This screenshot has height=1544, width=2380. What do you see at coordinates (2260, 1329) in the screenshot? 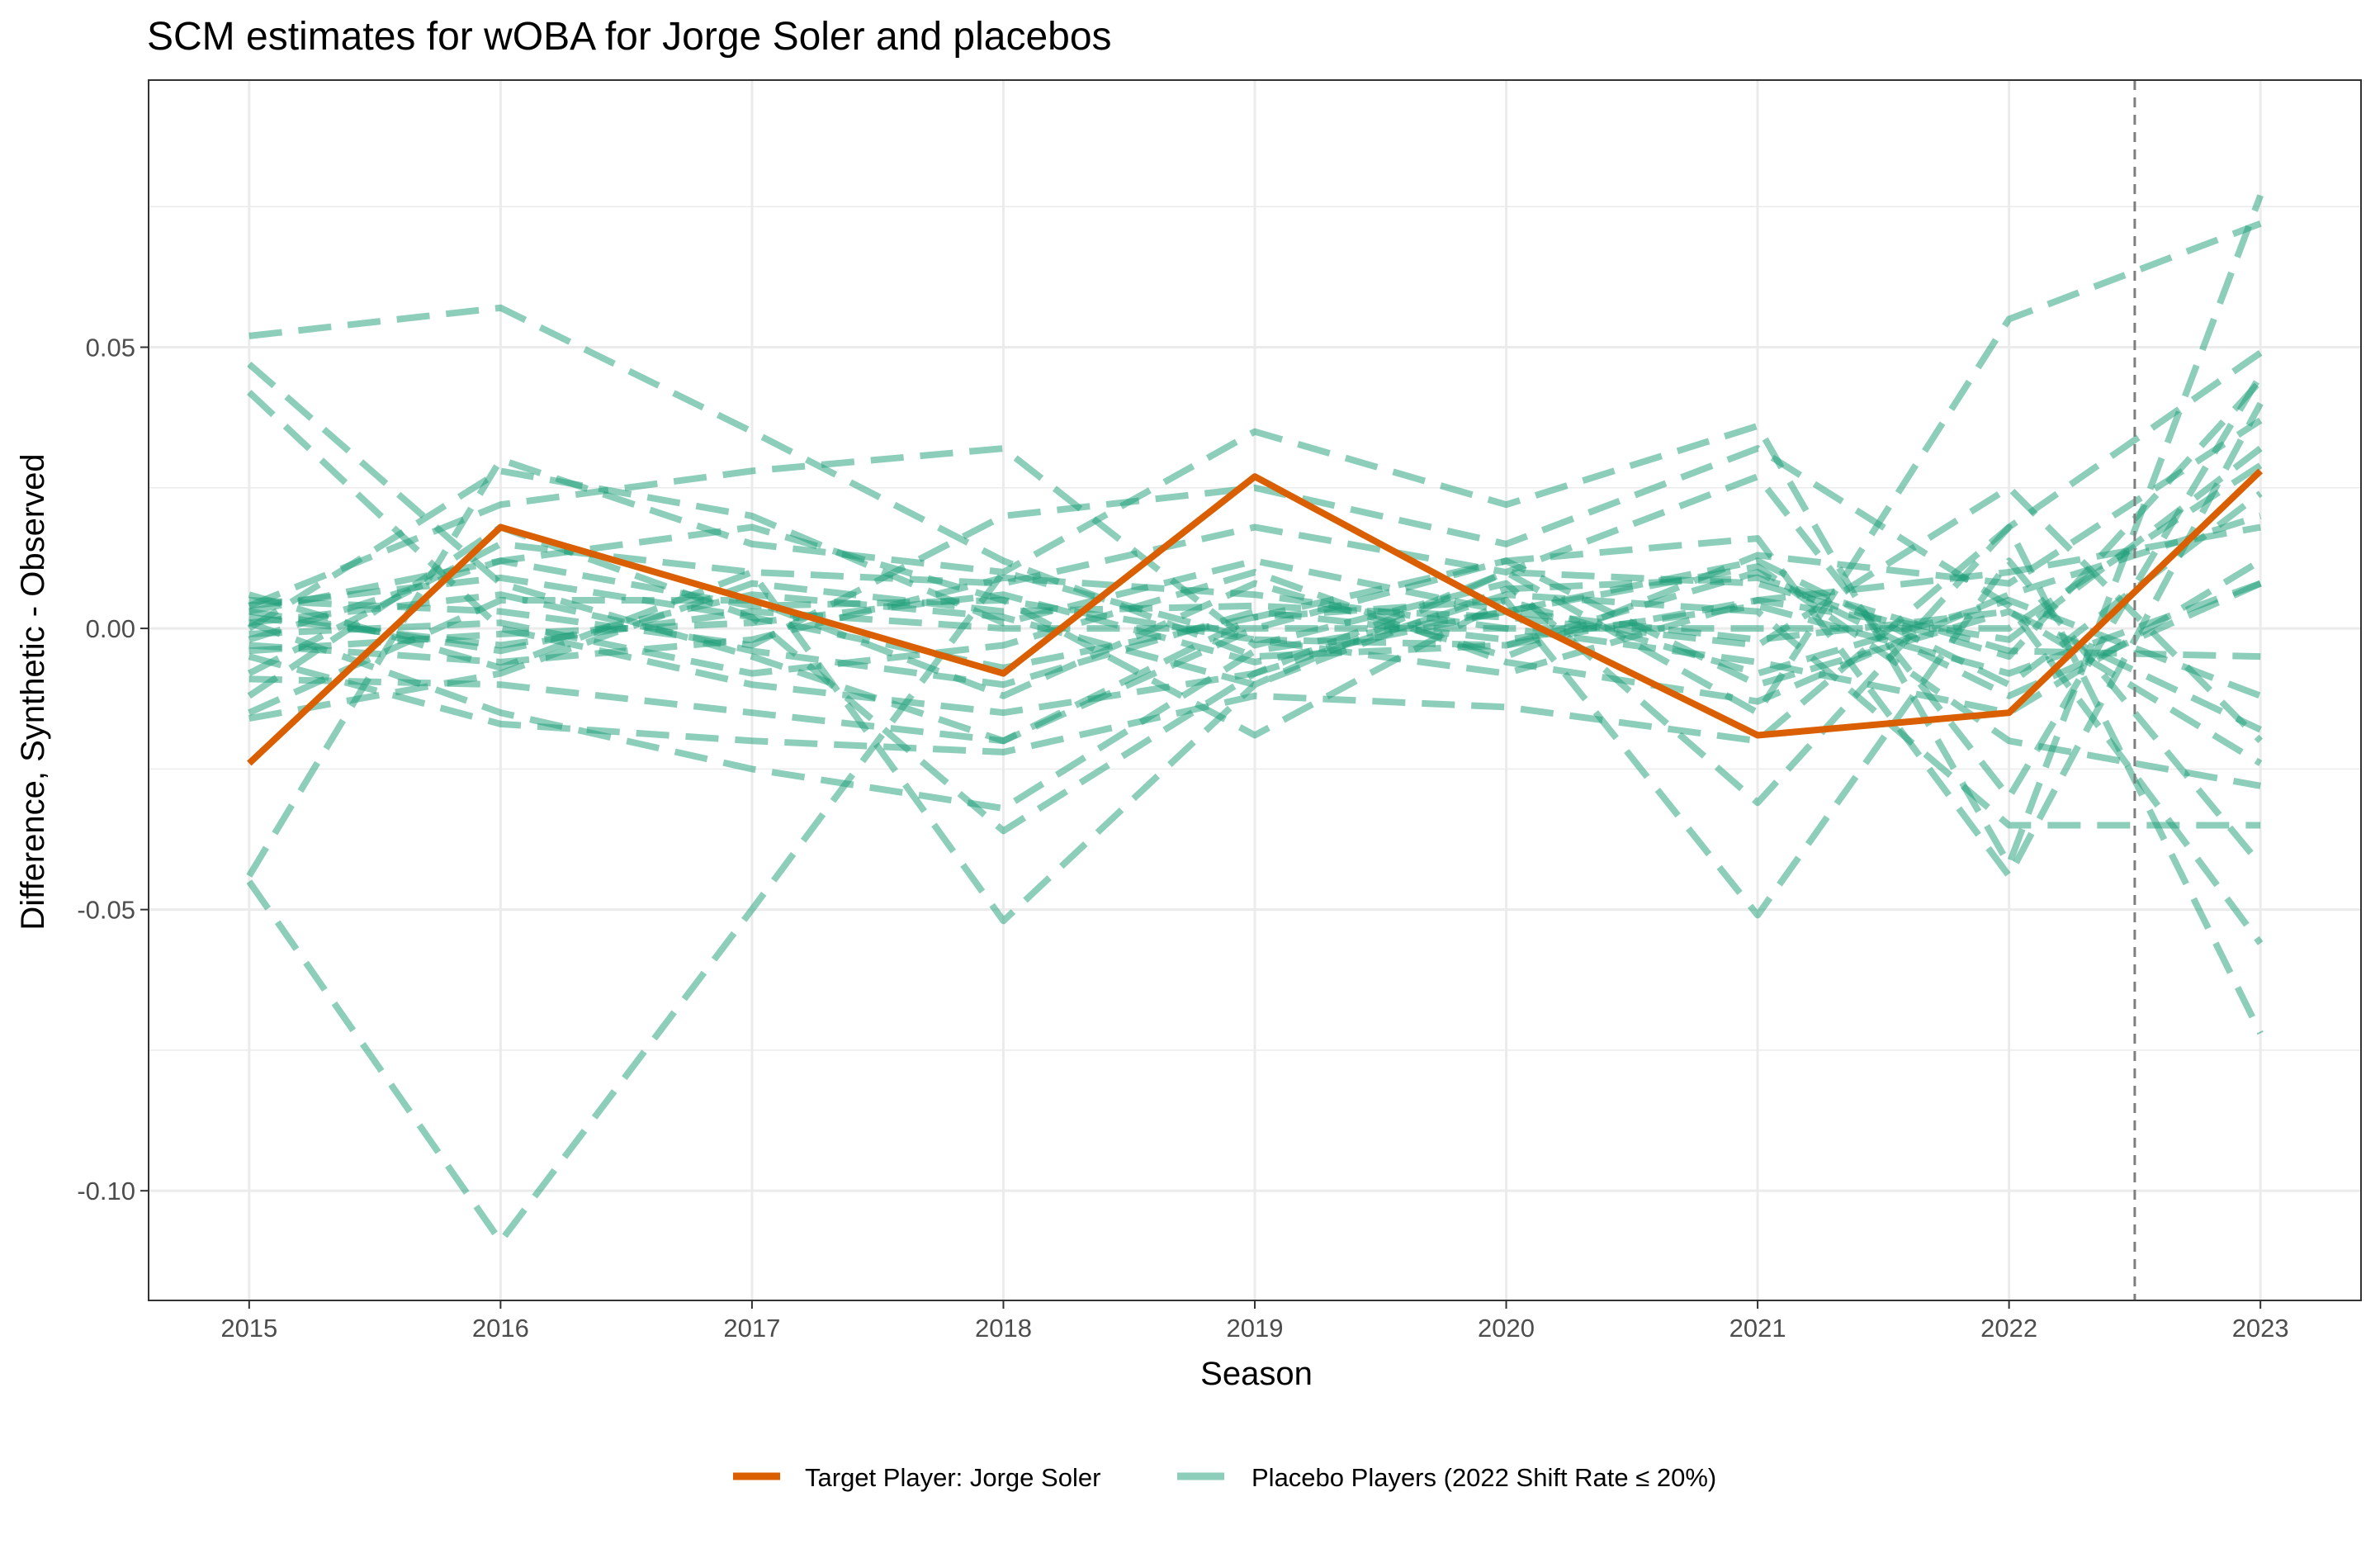
I see `x-tick-label: 2023` at bounding box center [2260, 1329].